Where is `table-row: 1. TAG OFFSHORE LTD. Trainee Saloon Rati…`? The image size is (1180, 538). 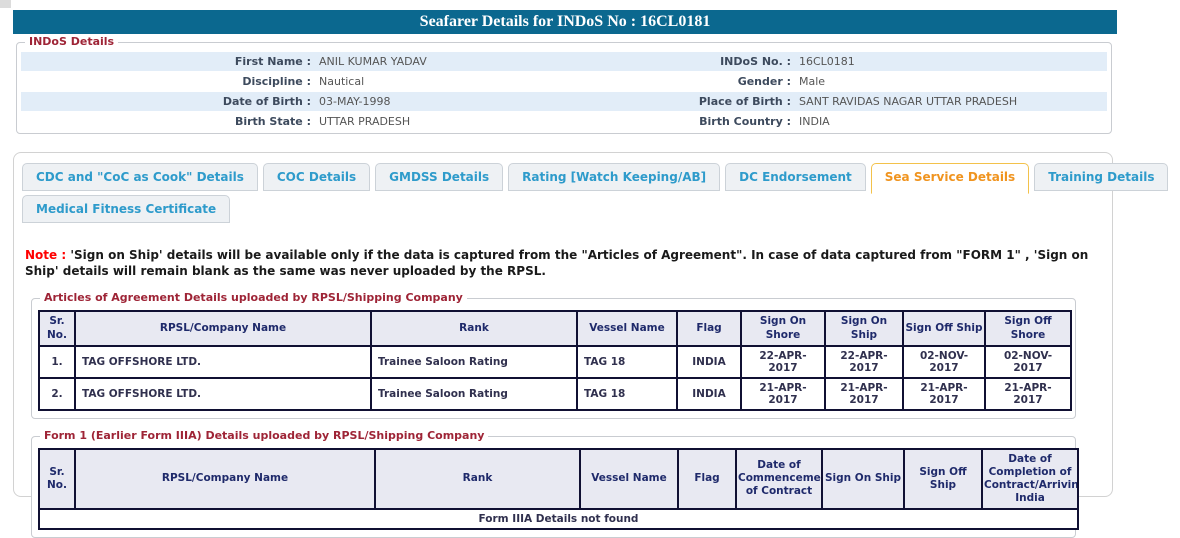 table-row: 1. TAG OFFSHORE LTD. Trainee Saloon Rati… is located at coordinates (555, 361).